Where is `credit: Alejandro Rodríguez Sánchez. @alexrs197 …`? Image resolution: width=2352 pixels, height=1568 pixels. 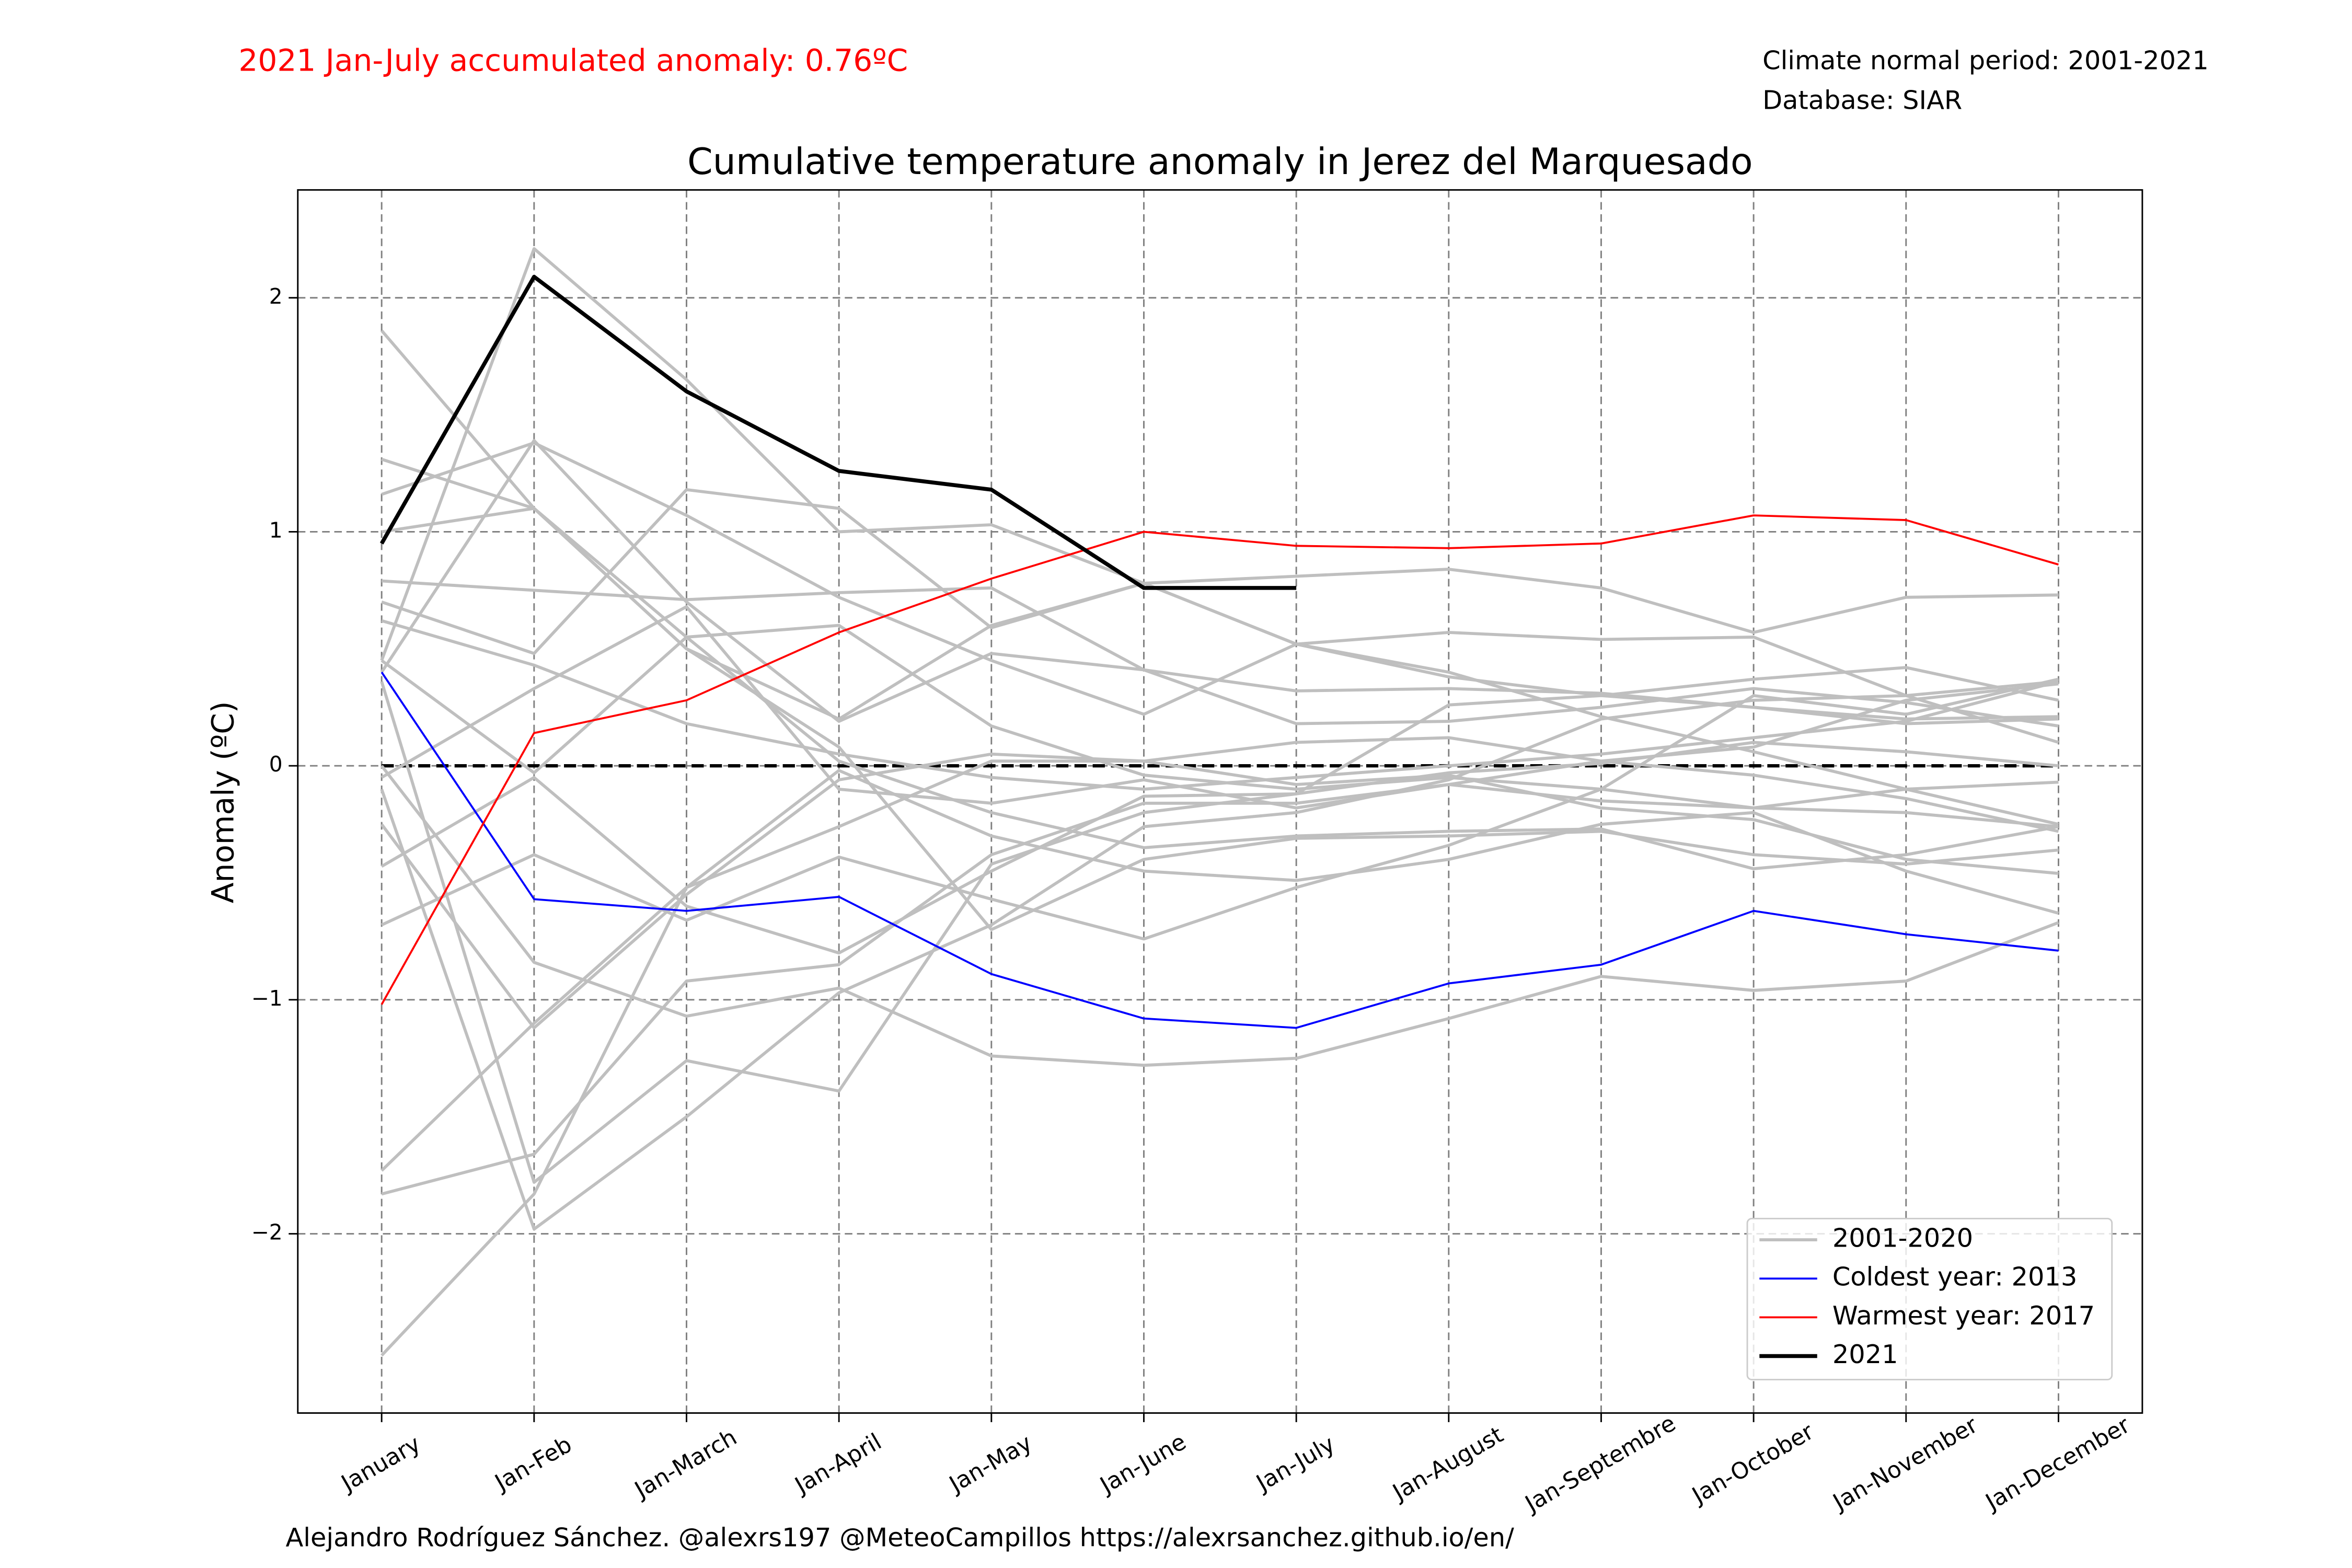 credit: Alejandro Rodríguez Sánchez. @alexrs197 … is located at coordinates (900, 1537).